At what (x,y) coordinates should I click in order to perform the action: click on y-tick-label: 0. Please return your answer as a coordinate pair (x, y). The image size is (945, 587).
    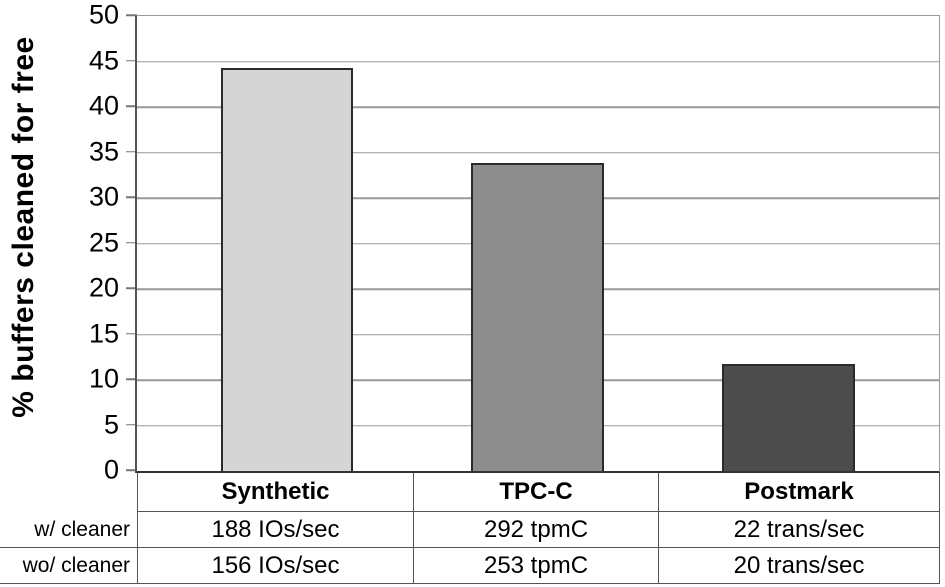
    Looking at the image, I should click on (111, 469).